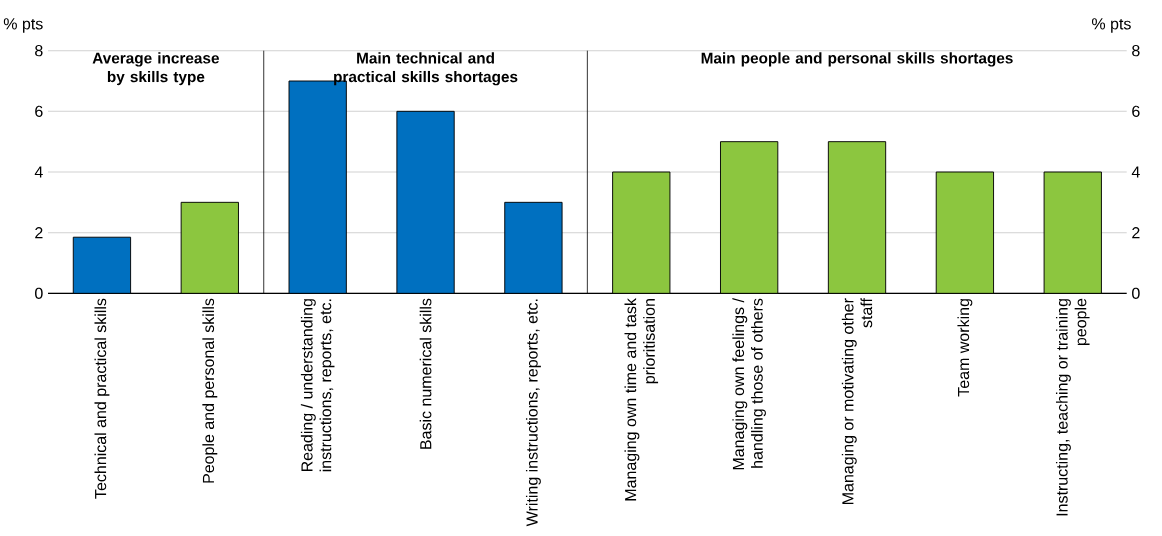 This screenshot has width=1162, height=536. I want to click on y2-tick-label: 6, so click(1136, 111).